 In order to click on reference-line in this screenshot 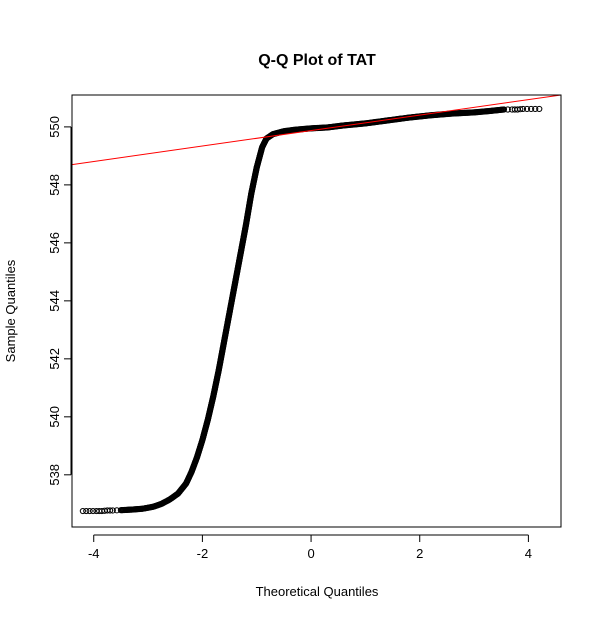, I will do `click(316, 130)`.